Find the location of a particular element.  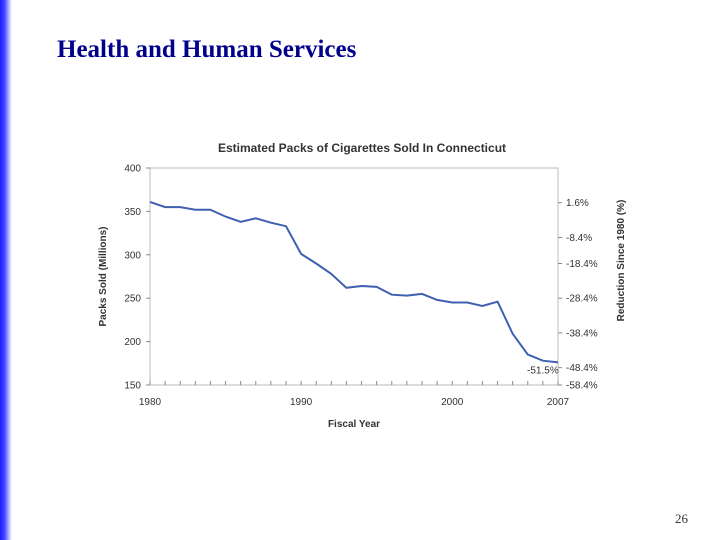

x-tick-label: 1980 is located at coordinates (150, 402).